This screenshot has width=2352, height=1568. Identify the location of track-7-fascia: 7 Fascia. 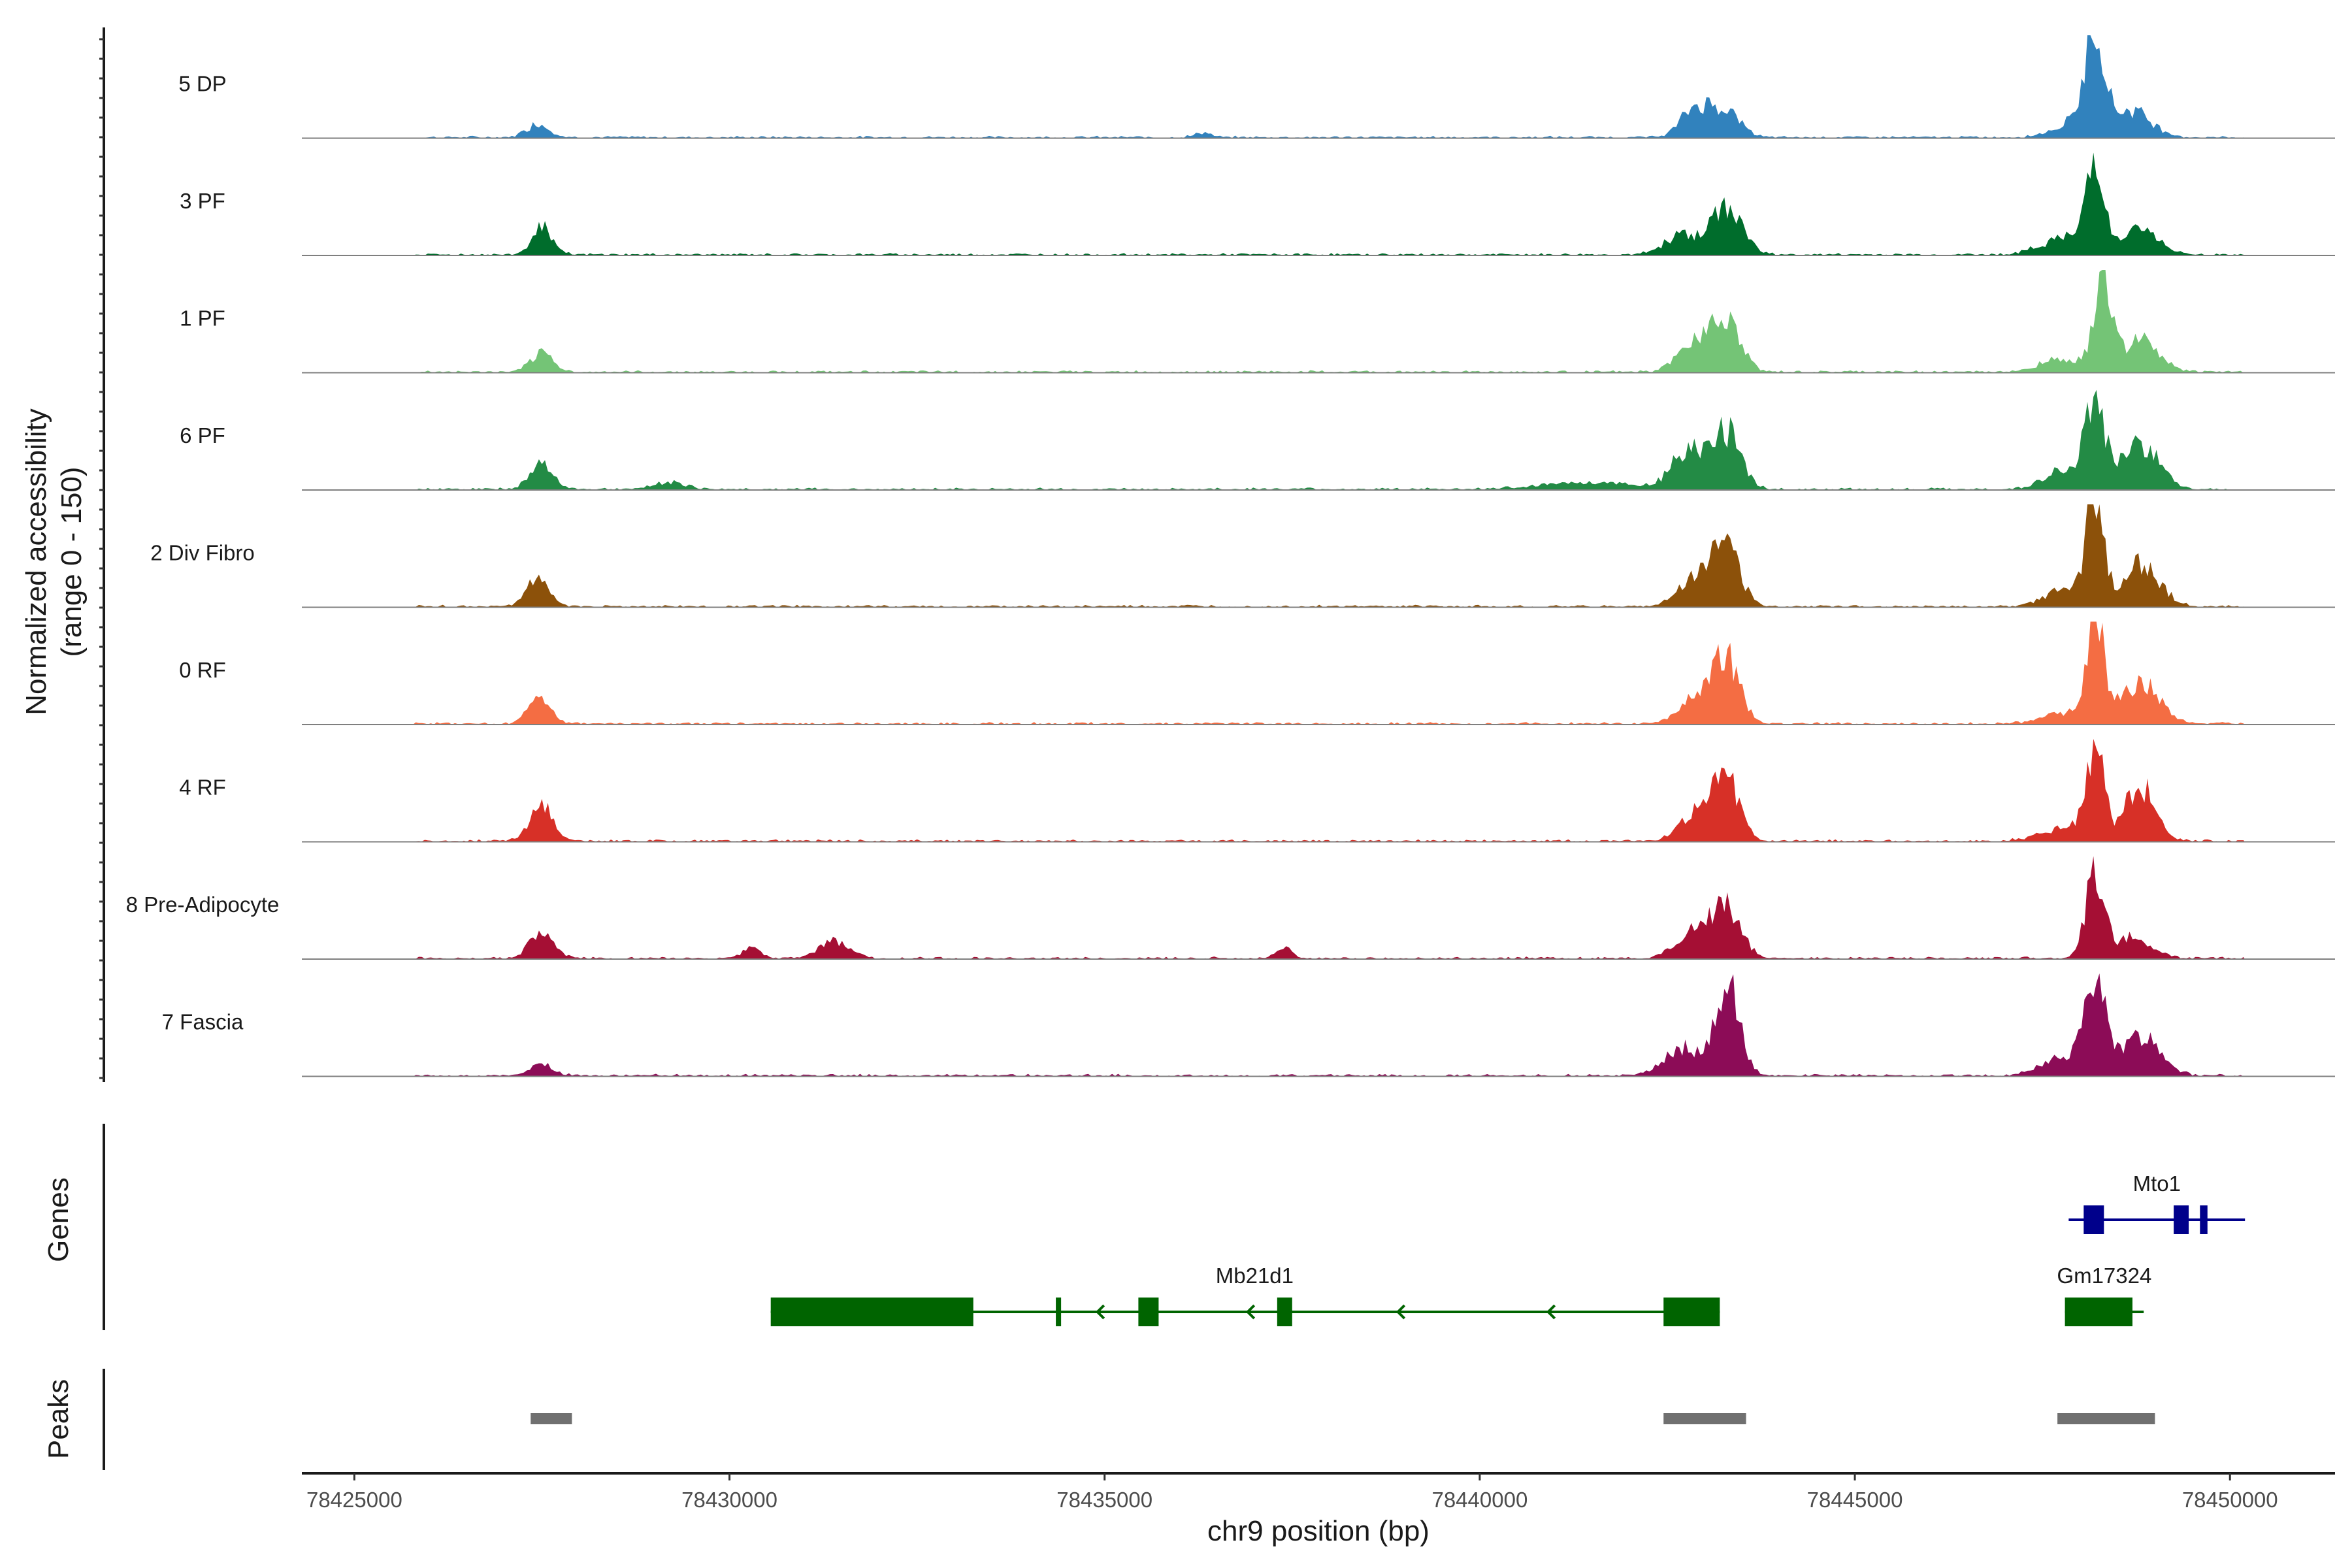
(1248, 1025).